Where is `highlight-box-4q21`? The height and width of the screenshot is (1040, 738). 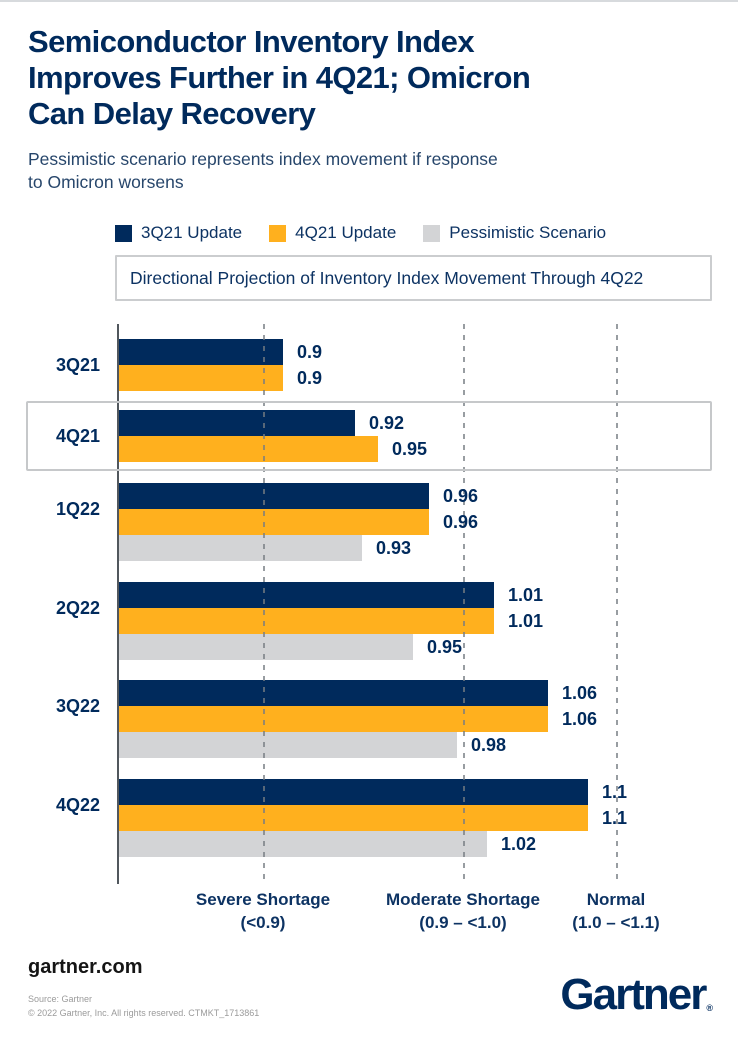
highlight-box-4q21 is located at coordinates (369, 436).